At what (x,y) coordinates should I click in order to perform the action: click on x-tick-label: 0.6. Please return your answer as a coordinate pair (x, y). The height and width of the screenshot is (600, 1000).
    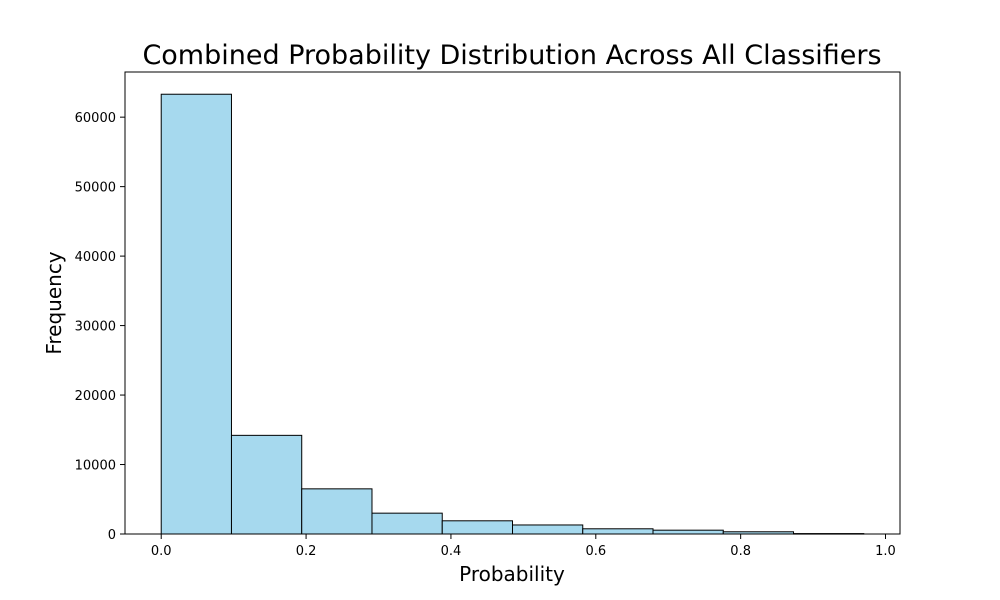
    Looking at the image, I should click on (595, 551).